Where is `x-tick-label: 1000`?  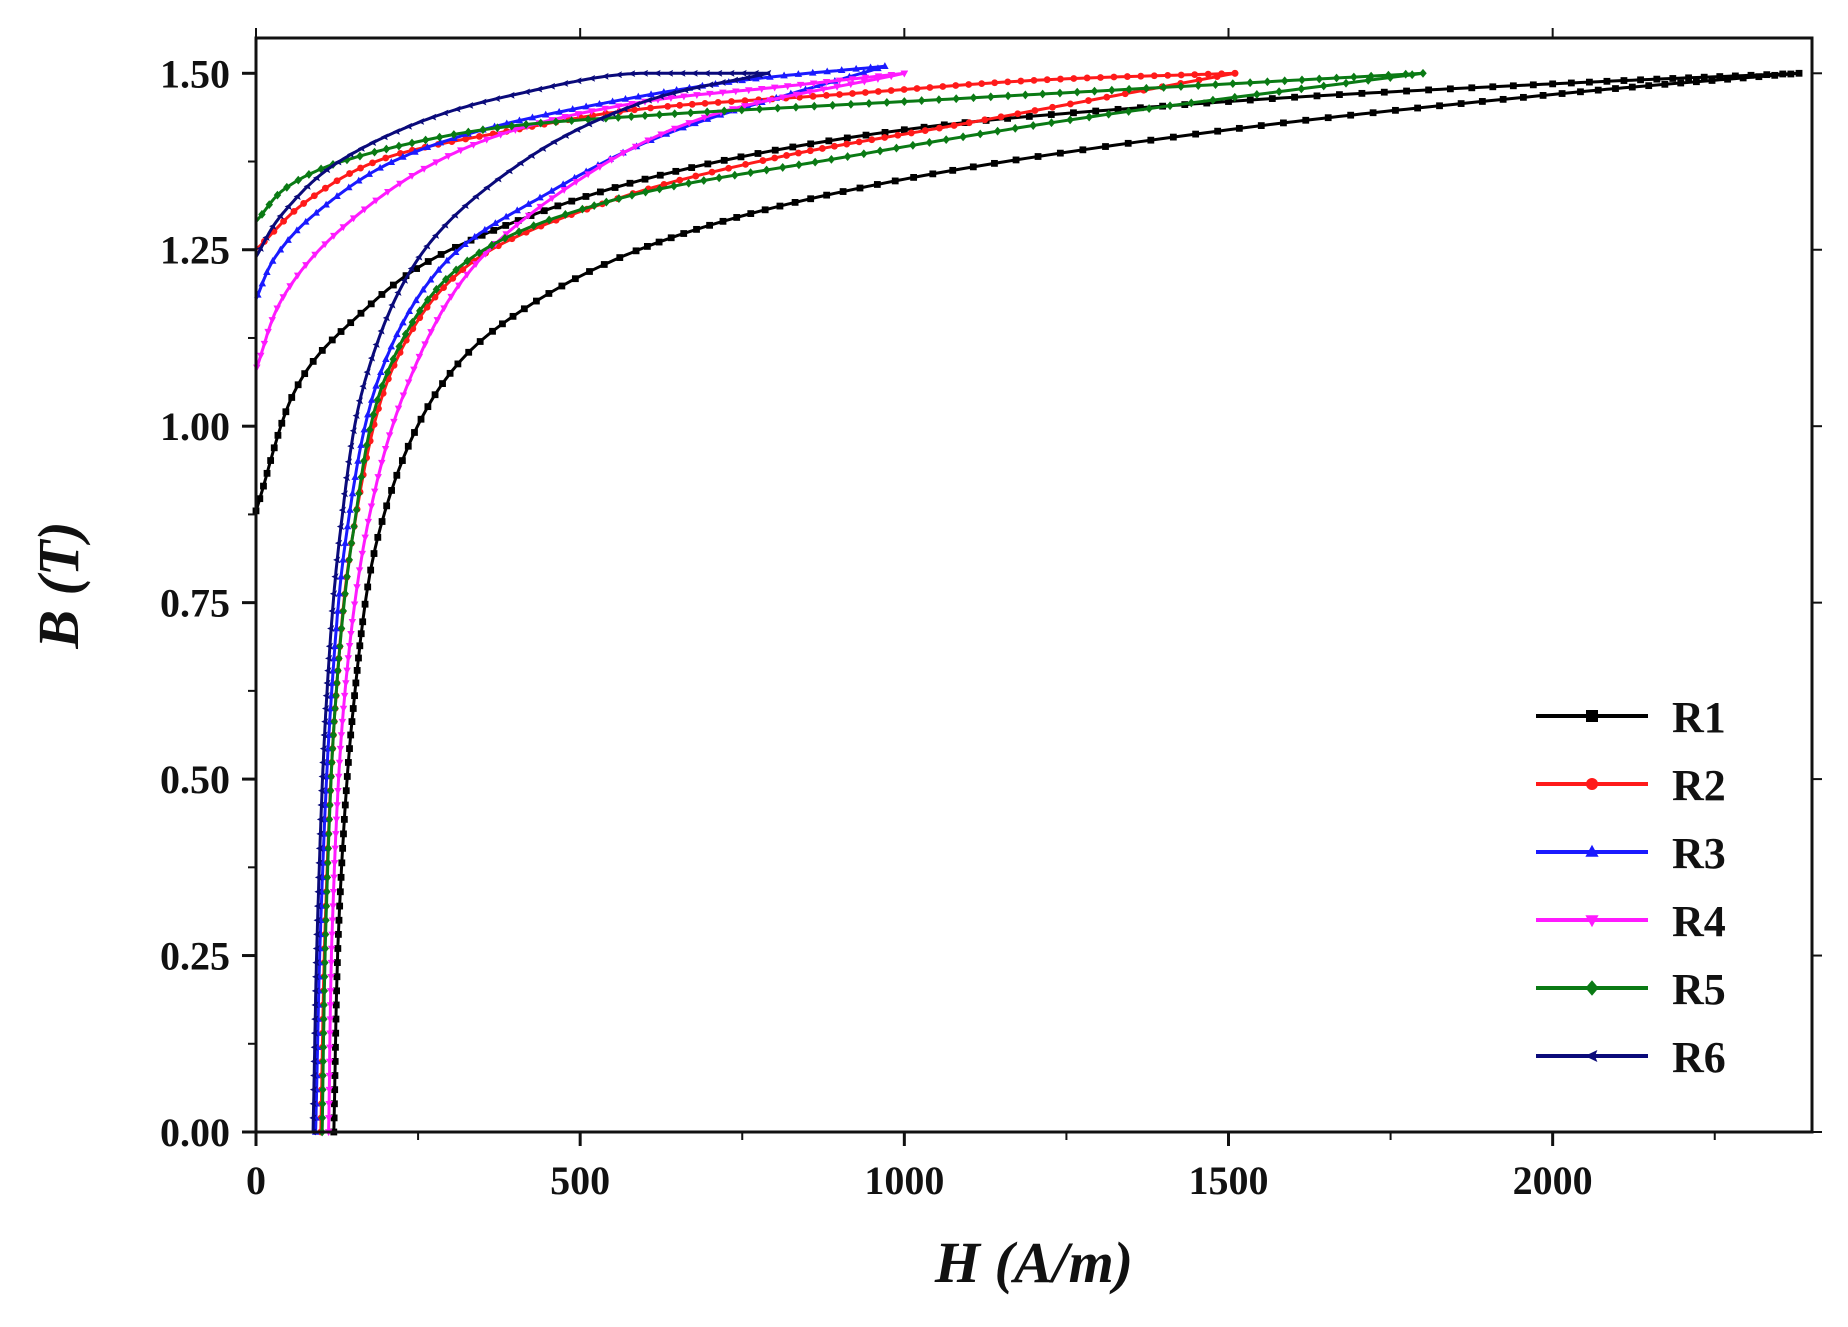
x-tick-label: 1000 is located at coordinates (904, 1180).